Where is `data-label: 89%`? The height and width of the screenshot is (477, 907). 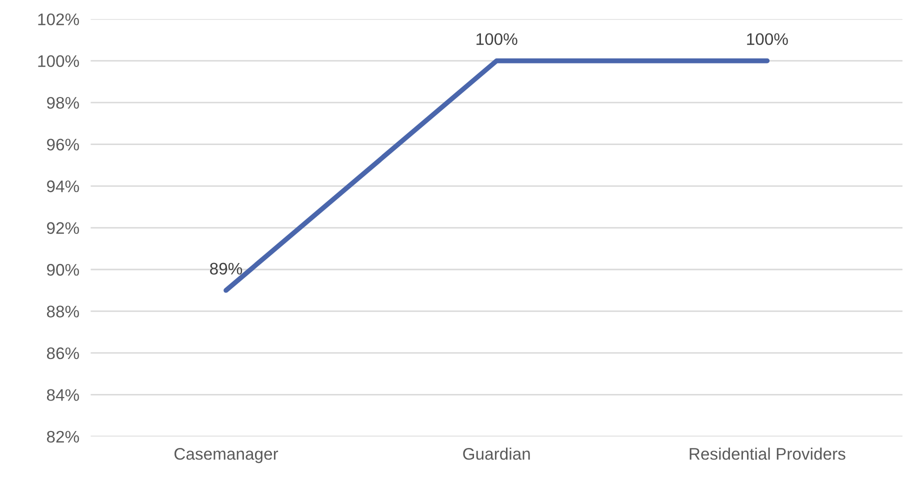 data-label: 89% is located at coordinates (226, 268).